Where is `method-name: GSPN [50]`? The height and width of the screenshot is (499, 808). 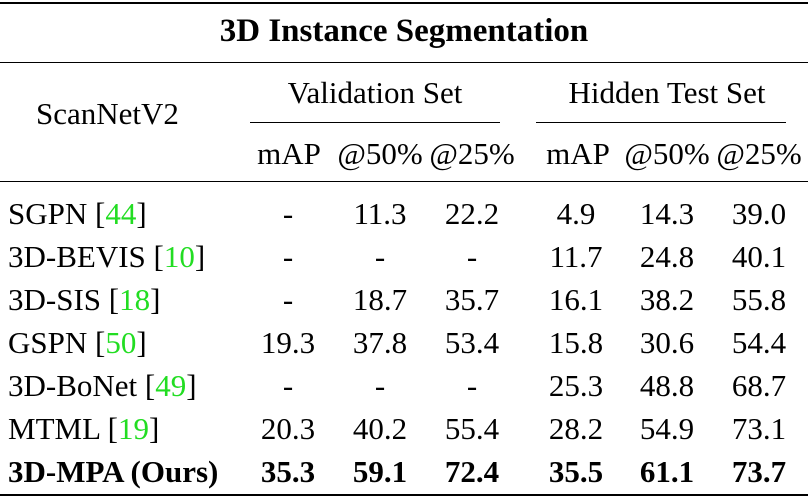 method-name: GSPN [50] is located at coordinates (77, 342).